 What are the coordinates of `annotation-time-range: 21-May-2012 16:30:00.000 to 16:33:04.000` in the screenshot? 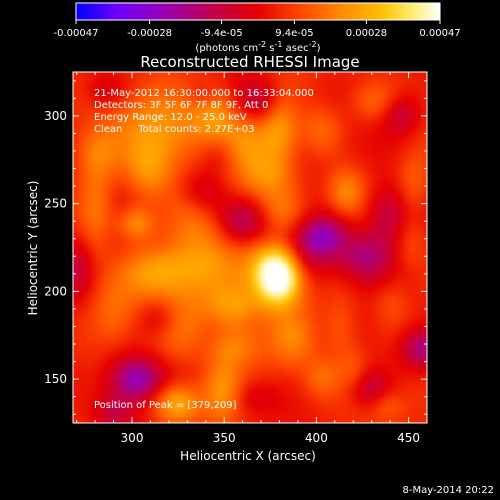 It's located at (204, 93).